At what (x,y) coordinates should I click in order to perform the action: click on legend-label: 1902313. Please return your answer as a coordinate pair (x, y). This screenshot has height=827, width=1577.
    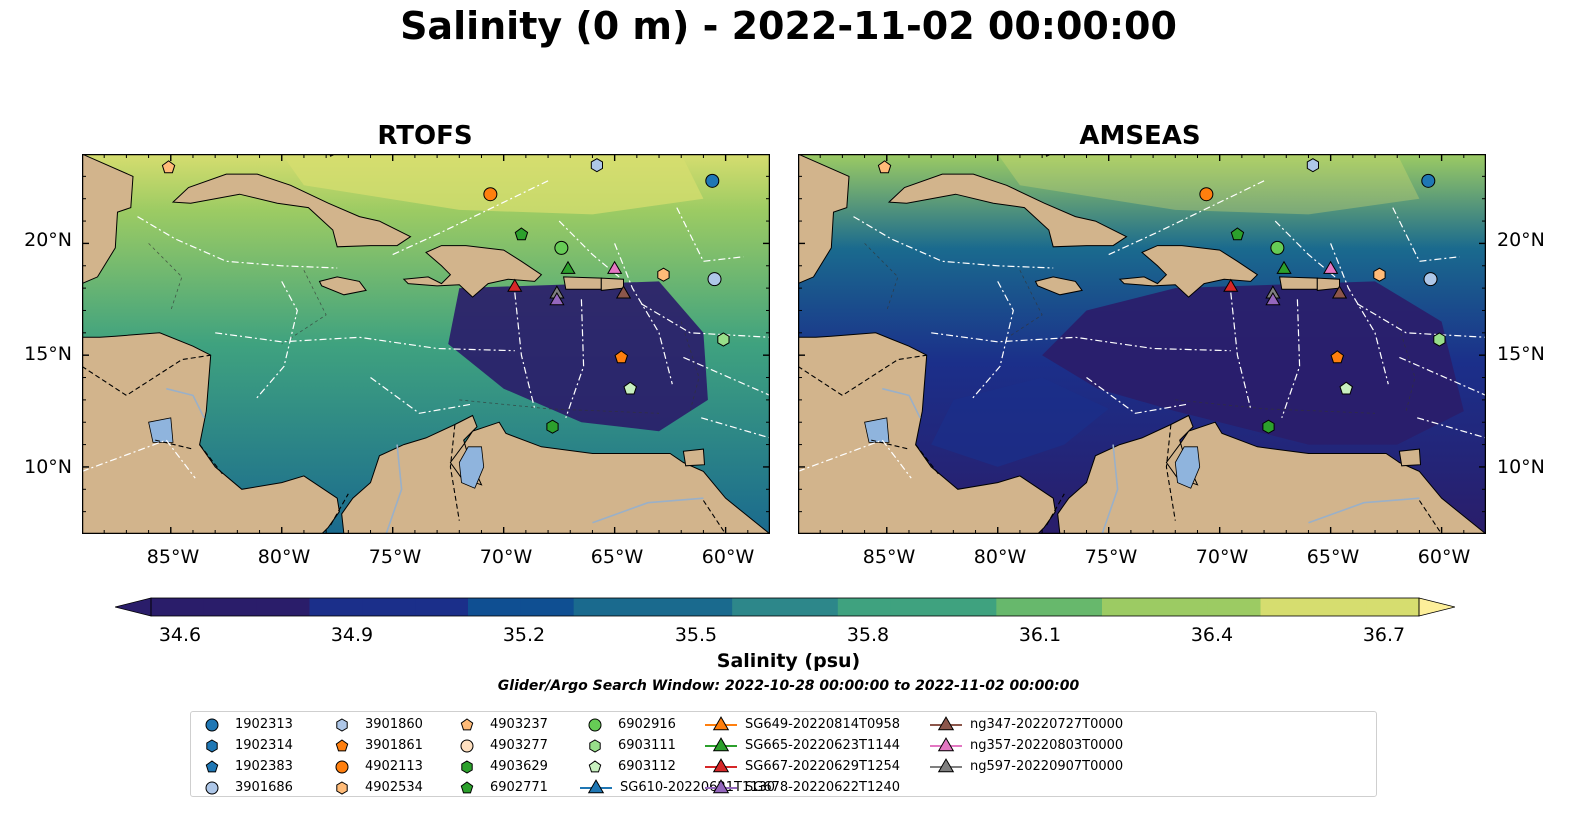
    Looking at the image, I should click on (264, 724).